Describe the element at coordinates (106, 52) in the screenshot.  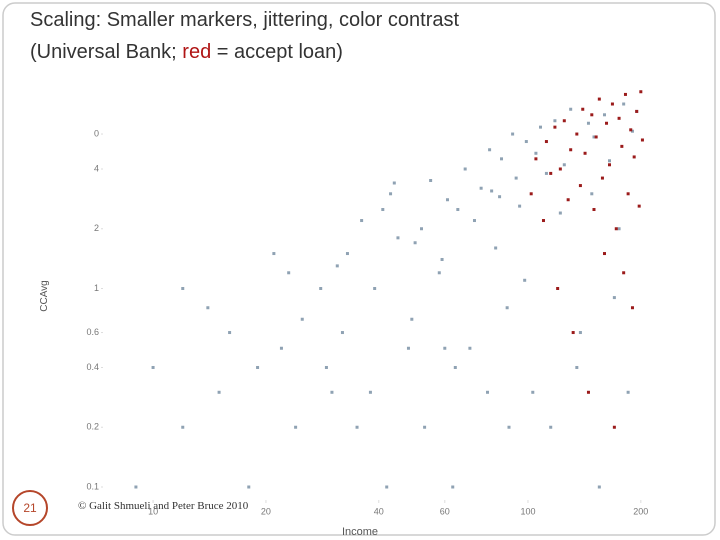
I see `subtitle-part: (Universal Bank;` at that location.